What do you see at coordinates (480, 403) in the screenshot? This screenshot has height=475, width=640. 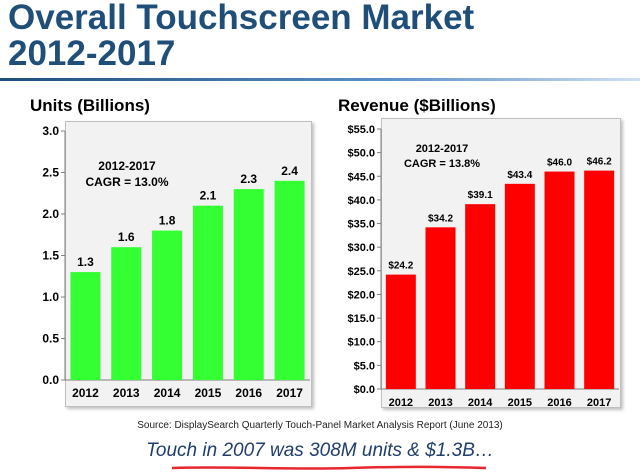 I see `revenue-x-tick-label: 2014` at bounding box center [480, 403].